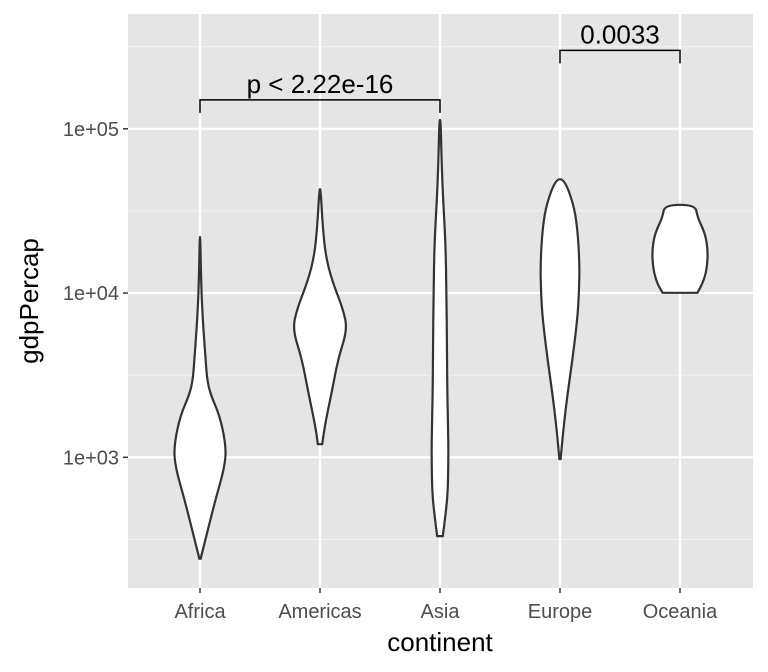 Image resolution: width=768 pixels, height=672 pixels. What do you see at coordinates (440, 642) in the screenshot?
I see `x-axis-title: continent` at bounding box center [440, 642].